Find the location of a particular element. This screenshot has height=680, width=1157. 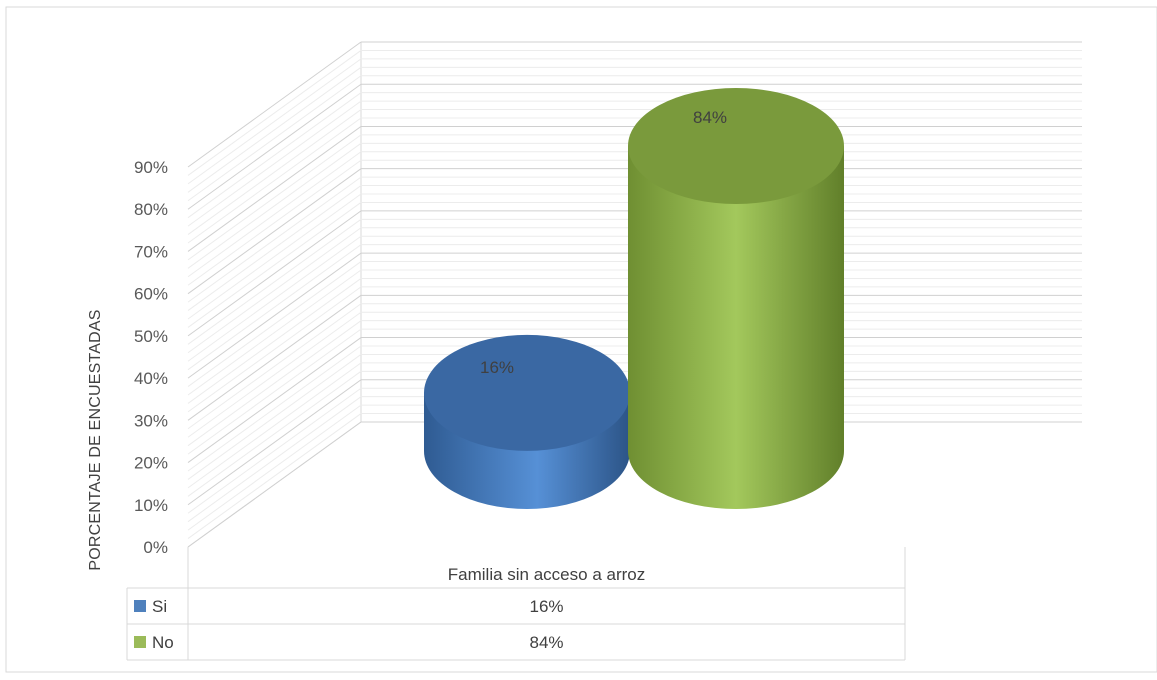

data-label-si: 16% is located at coordinates (497, 367).